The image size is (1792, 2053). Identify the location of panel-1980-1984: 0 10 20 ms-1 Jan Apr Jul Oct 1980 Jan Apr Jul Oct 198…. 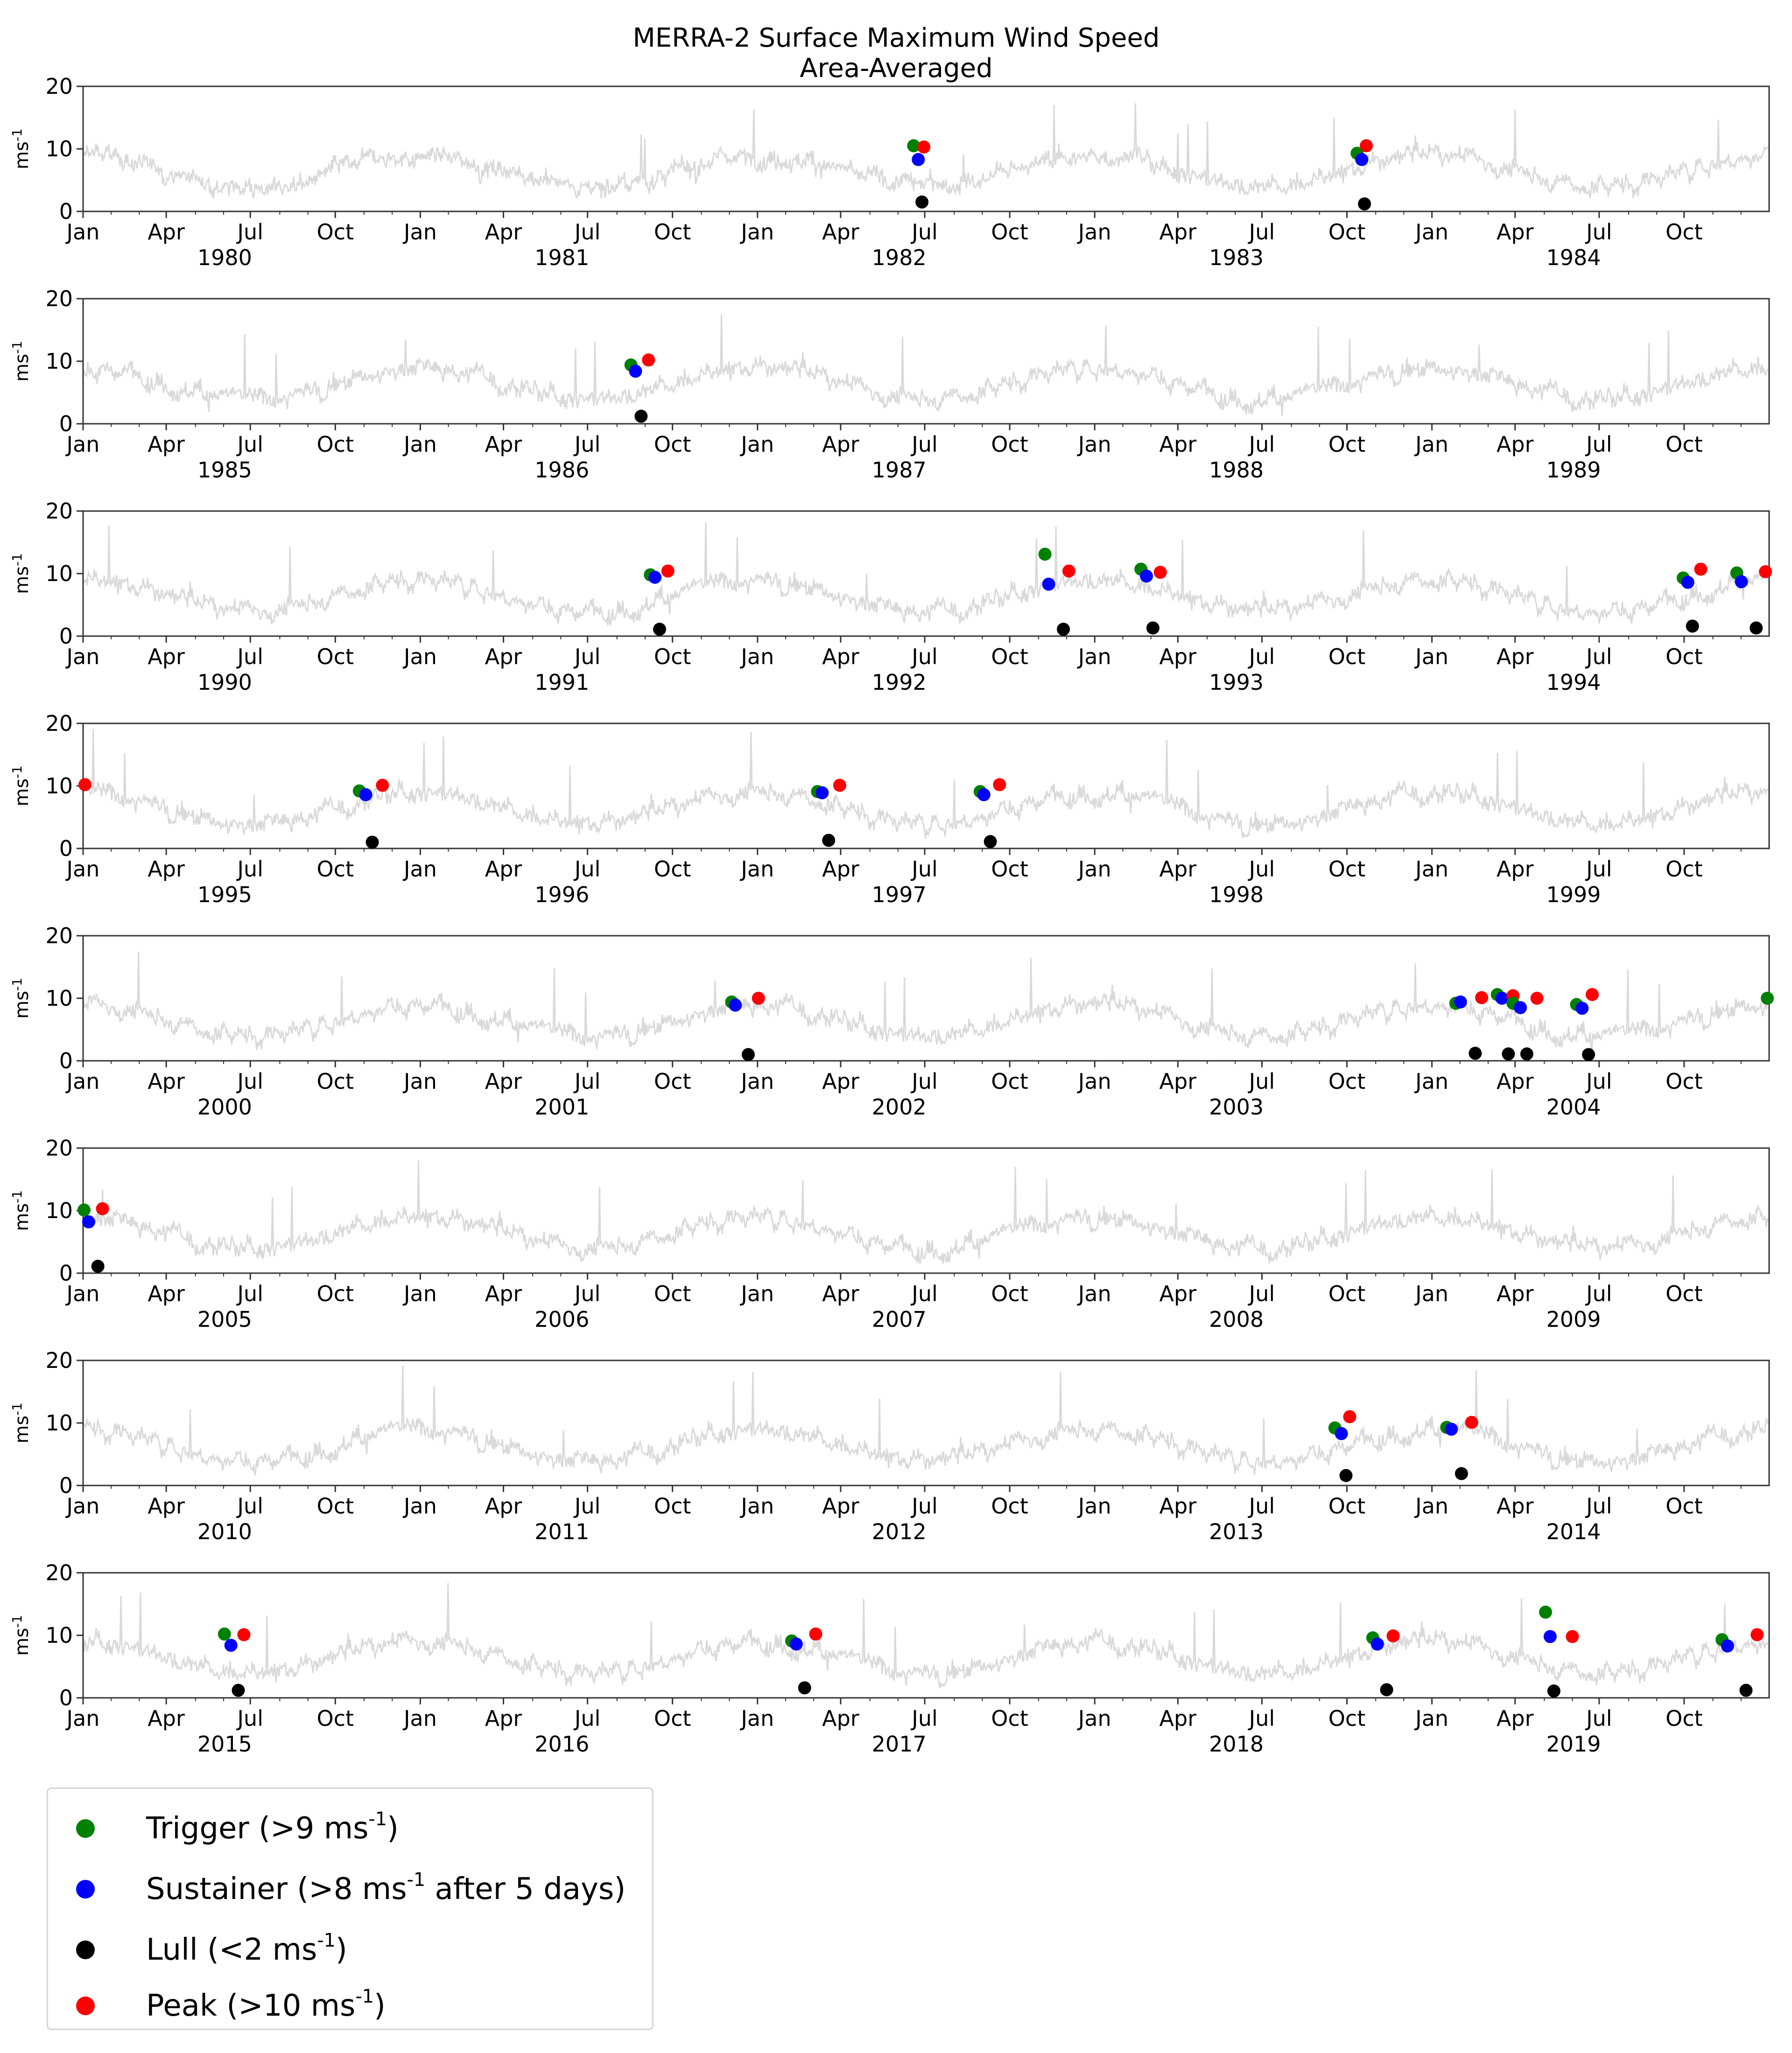
(890, 172).